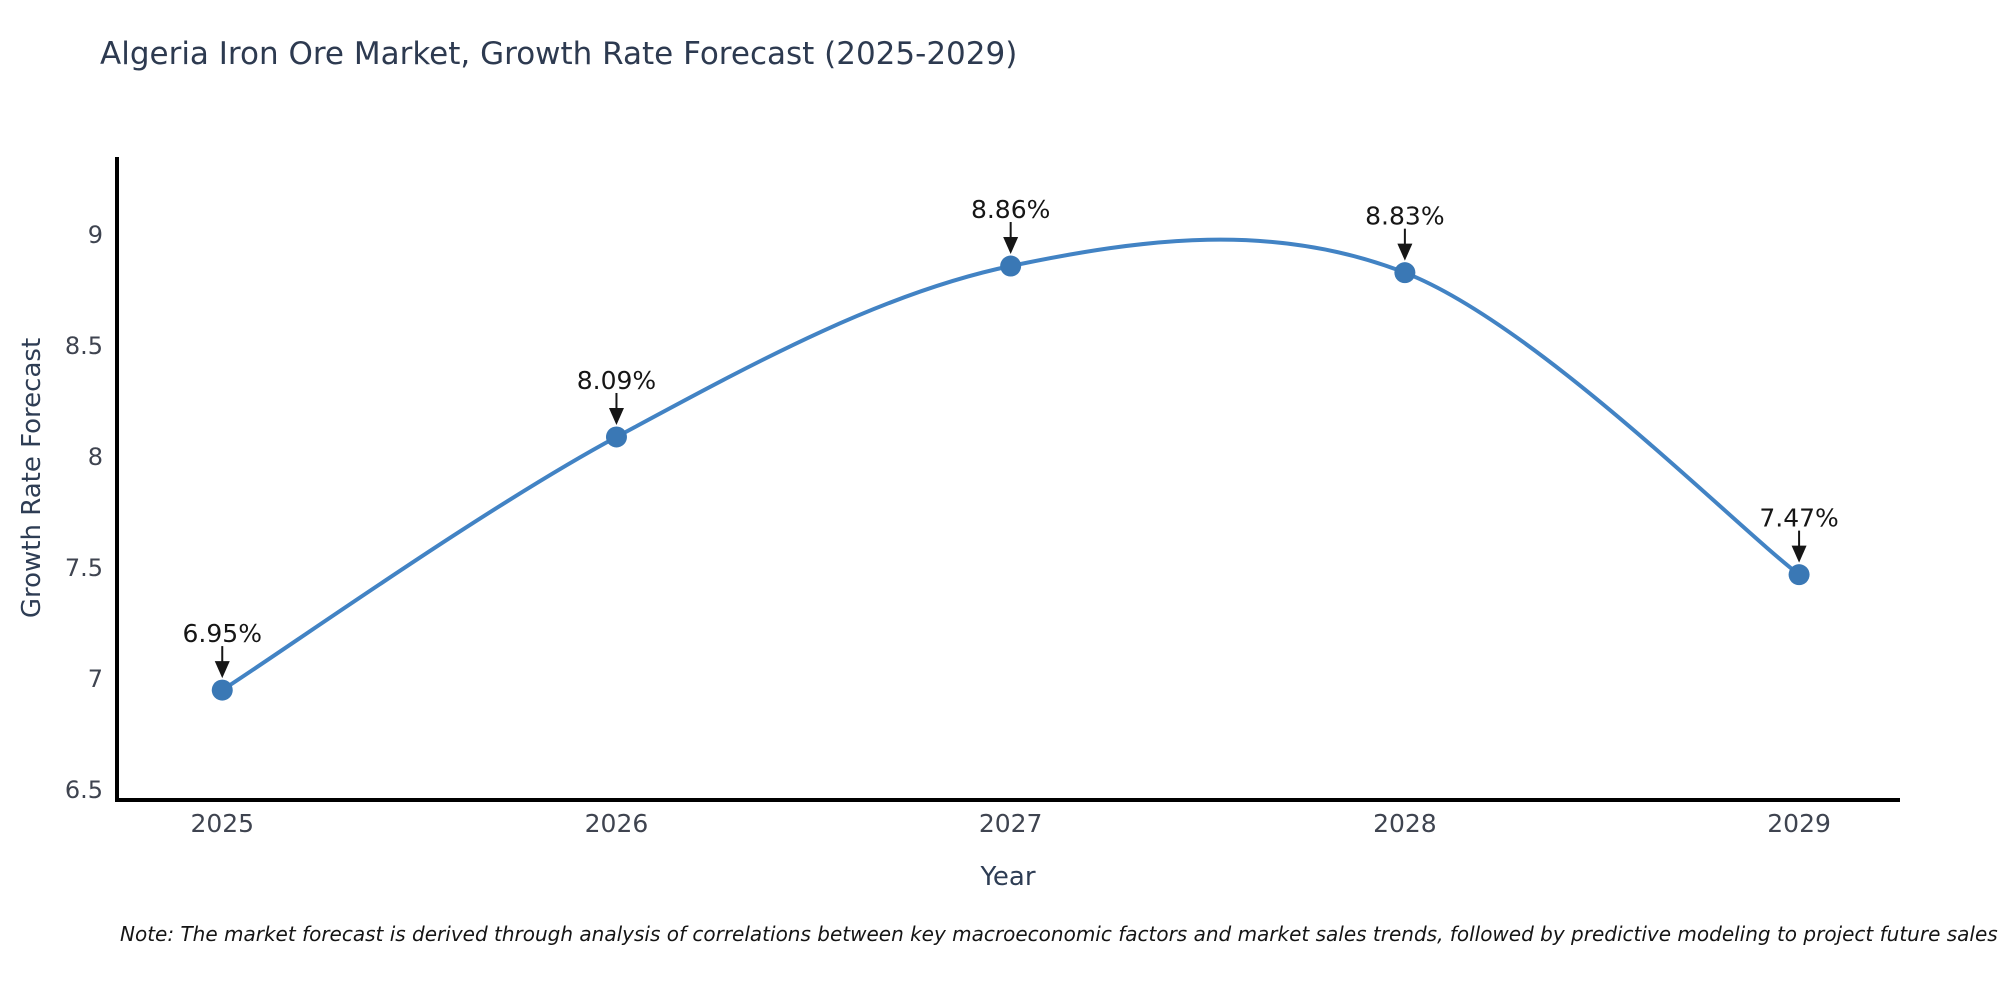 The image size is (2000, 1000). Describe the element at coordinates (1011, 823) in the screenshot. I see `x-tick-label: 2027` at that location.